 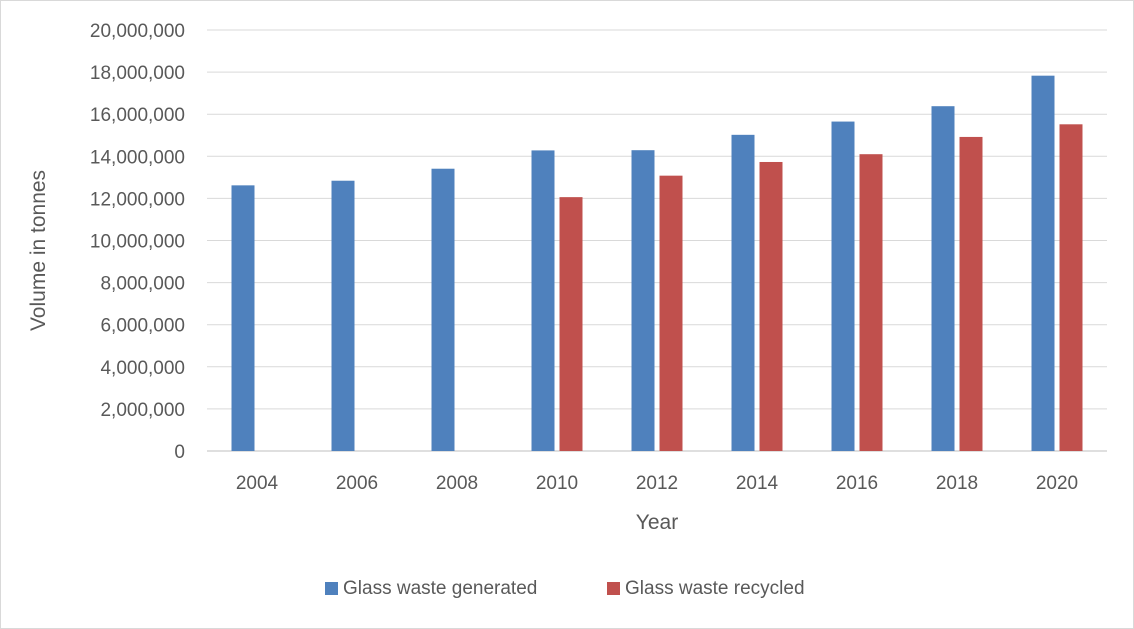 I want to click on x-tick-label: 2016, so click(x=857, y=483).